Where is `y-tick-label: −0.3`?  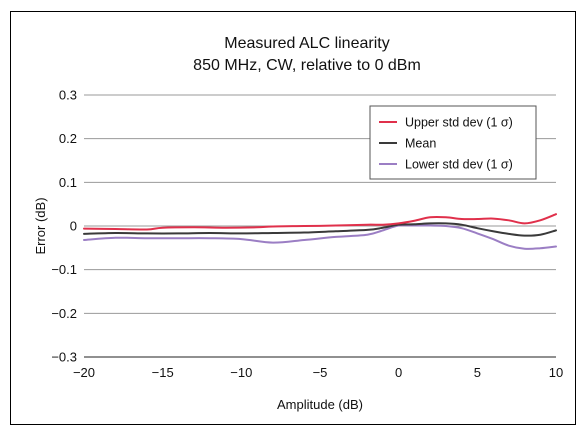
y-tick-label: −0.3 is located at coordinates (64, 357).